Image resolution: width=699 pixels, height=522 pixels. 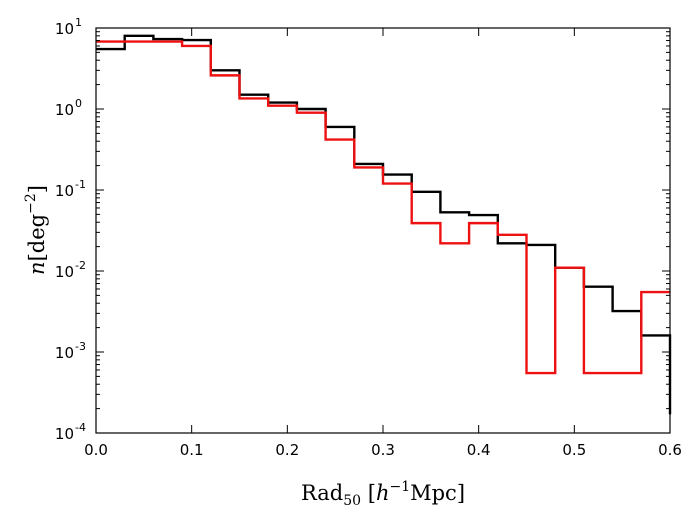 What do you see at coordinates (574, 450) in the screenshot?
I see `x-tick-label: 0.5` at bounding box center [574, 450].